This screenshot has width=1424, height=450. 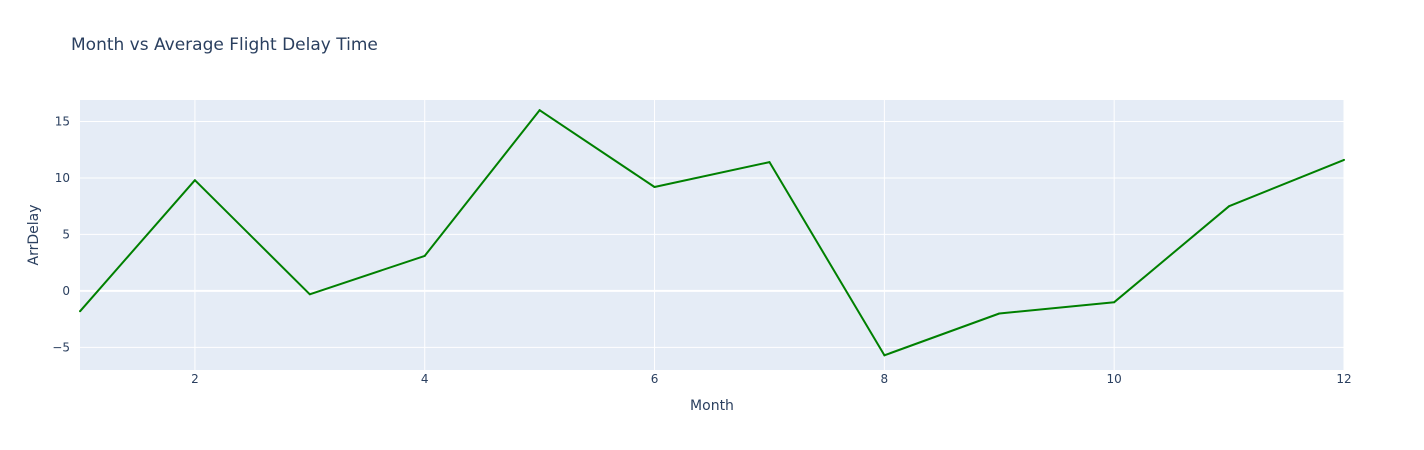 I want to click on x-axis-title: Month, so click(x=712, y=406).